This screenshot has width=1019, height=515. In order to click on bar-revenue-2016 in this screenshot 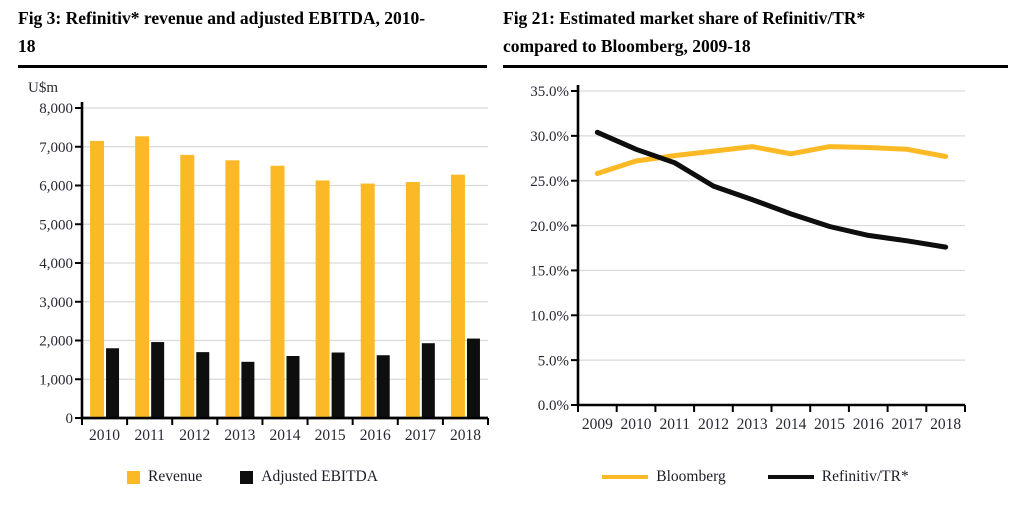, I will do `click(367, 300)`.